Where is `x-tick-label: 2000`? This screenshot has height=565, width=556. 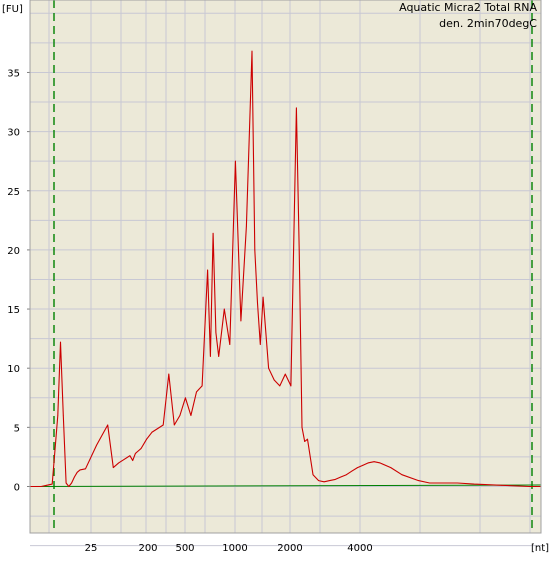 x-tick-label: 2000 is located at coordinates (289, 548).